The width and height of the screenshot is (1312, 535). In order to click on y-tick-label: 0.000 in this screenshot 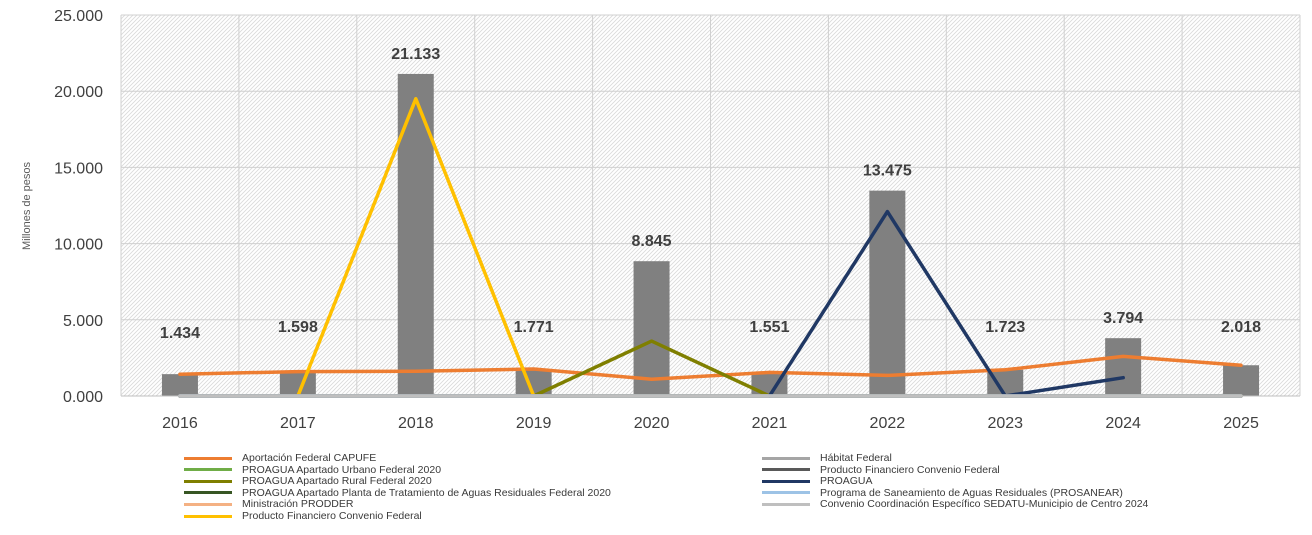, I will do `click(83, 397)`.